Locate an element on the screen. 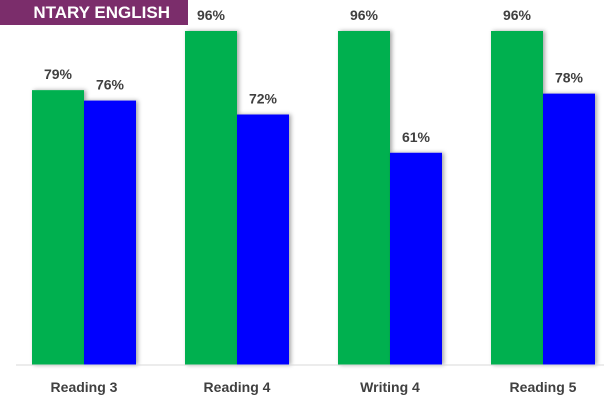  data-label-reading-3-series-2: 76% is located at coordinates (110, 85).